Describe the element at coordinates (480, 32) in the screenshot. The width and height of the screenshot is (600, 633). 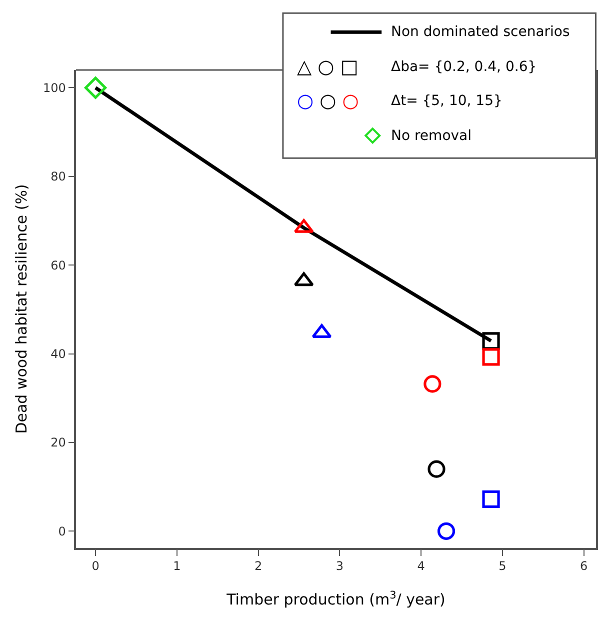
I see `legend-label: Non dominated scenarios` at that location.